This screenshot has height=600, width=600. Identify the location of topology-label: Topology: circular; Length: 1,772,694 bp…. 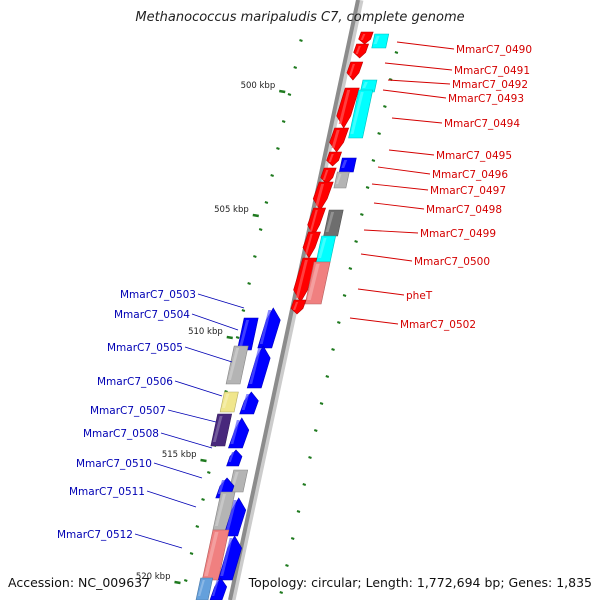
(420, 582).